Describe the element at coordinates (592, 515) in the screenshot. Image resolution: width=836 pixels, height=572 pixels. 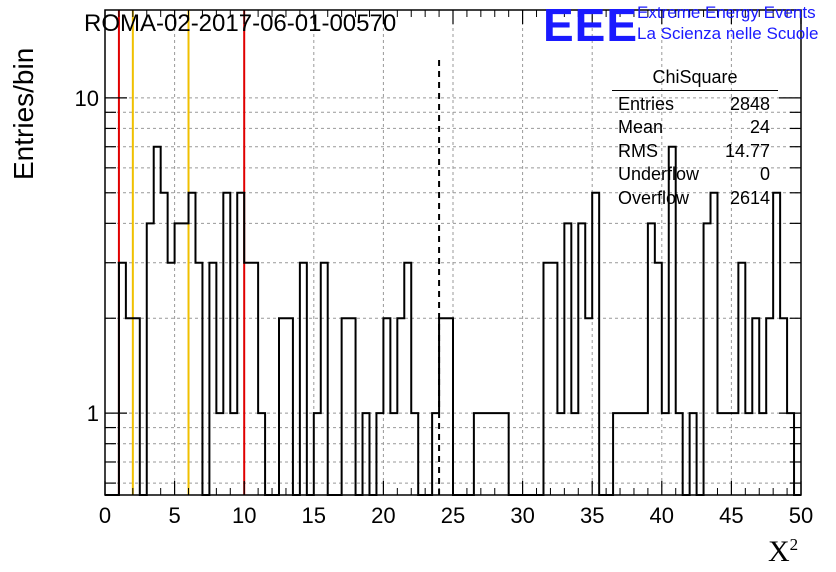
I see `x-tick-label: 35` at that location.